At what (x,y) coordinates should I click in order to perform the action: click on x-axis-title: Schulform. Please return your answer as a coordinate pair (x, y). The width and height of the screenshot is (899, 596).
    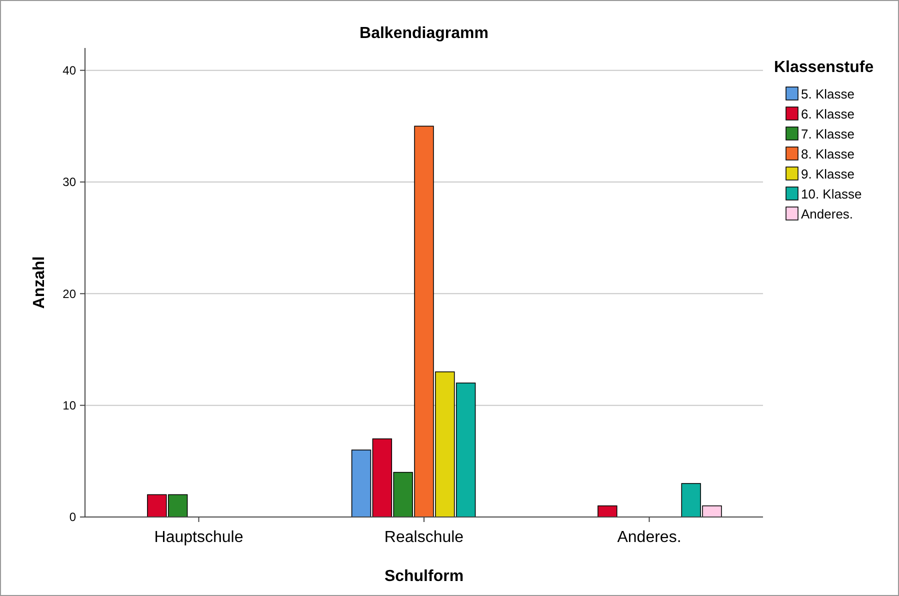
    Looking at the image, I should click on (424, 576).